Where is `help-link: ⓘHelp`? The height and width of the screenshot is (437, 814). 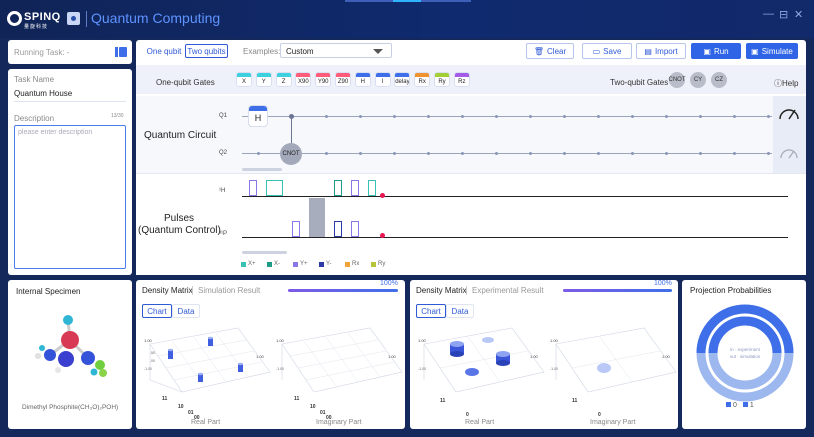 help-link: ⓘHelp is located at coordinates (786, 83).